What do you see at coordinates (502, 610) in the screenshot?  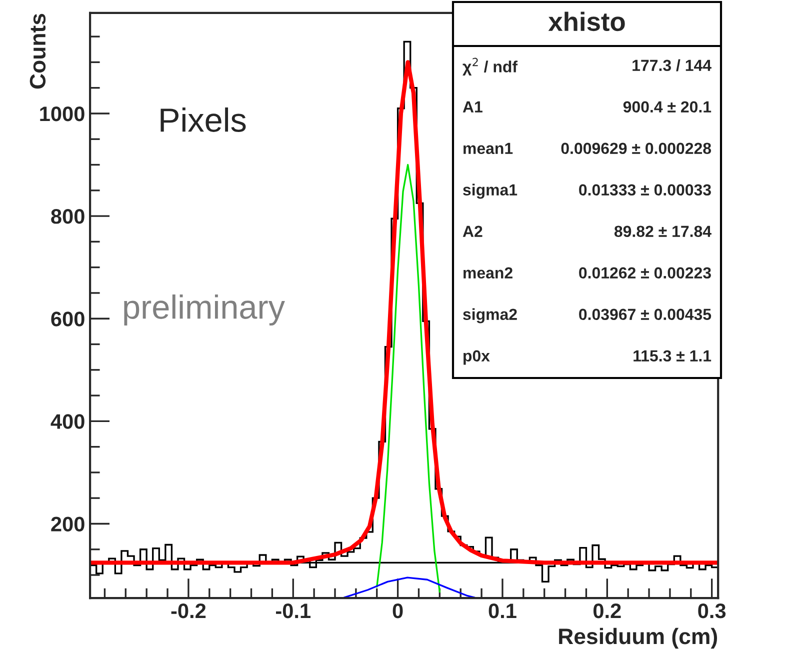 I see `x-tick-label: 0.1` at bounding box center [502, 610].